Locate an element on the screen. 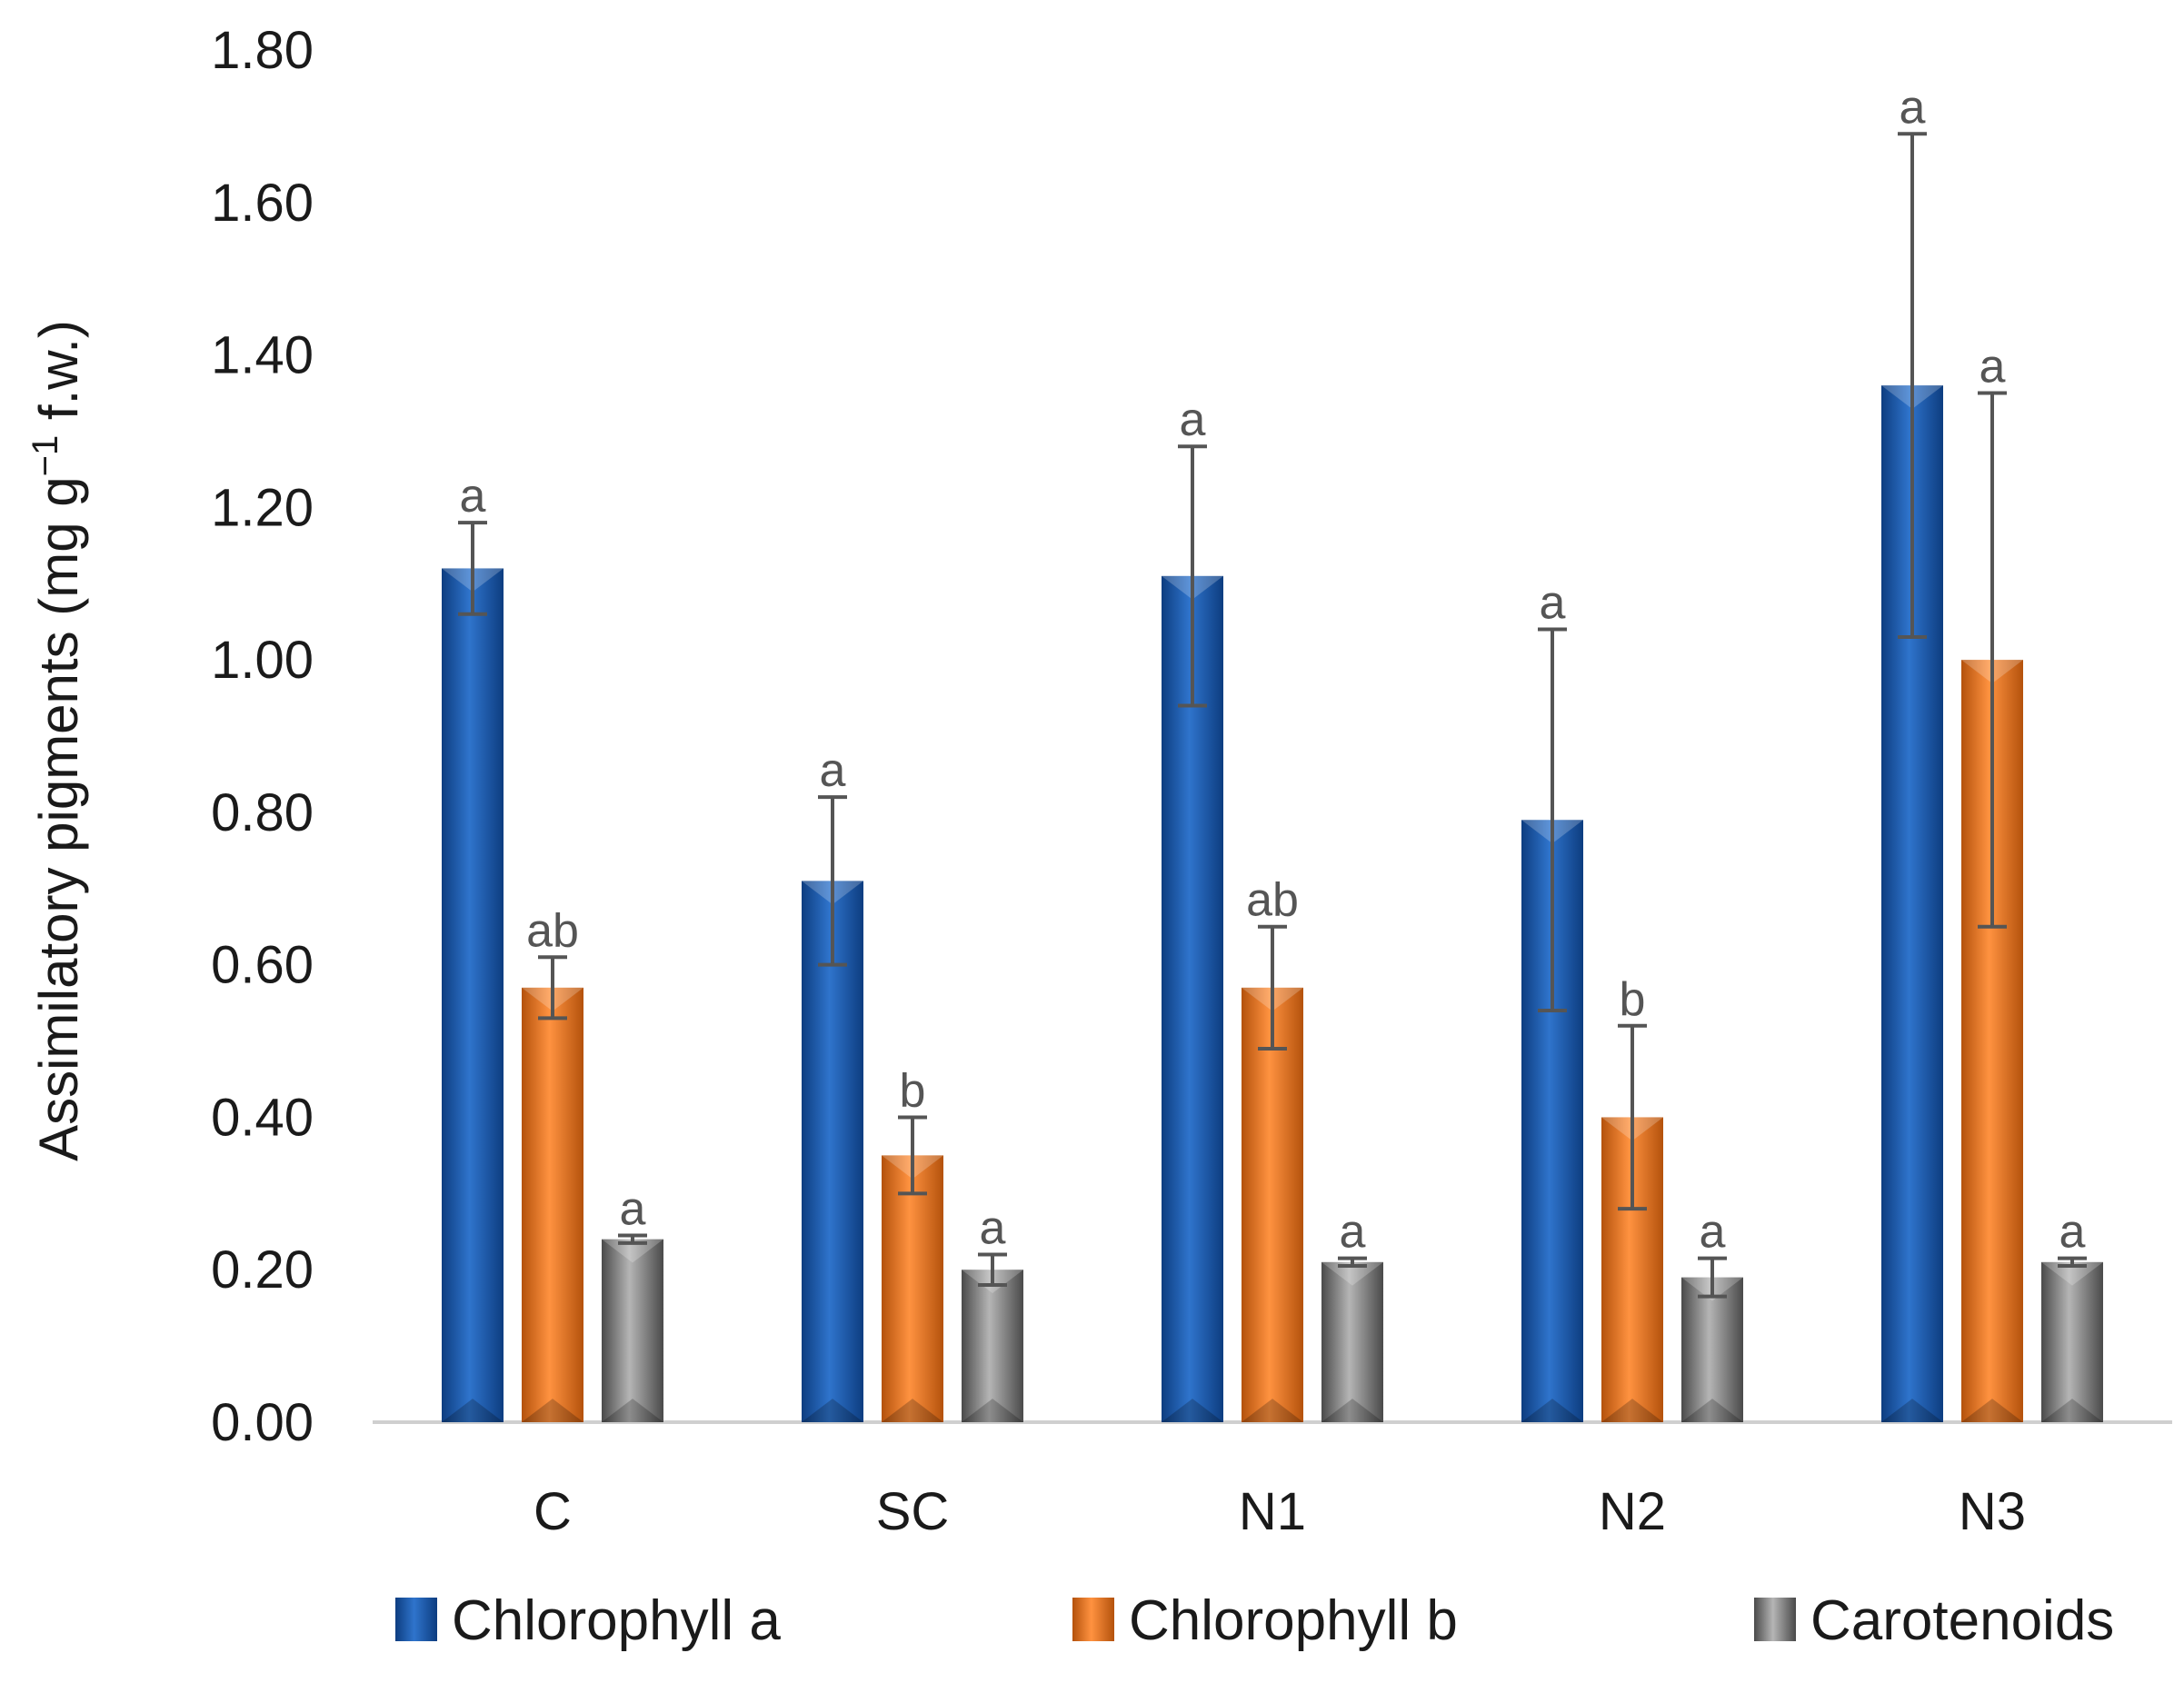  x-tick-label: N1 is located at coordinates (1273, 1511).